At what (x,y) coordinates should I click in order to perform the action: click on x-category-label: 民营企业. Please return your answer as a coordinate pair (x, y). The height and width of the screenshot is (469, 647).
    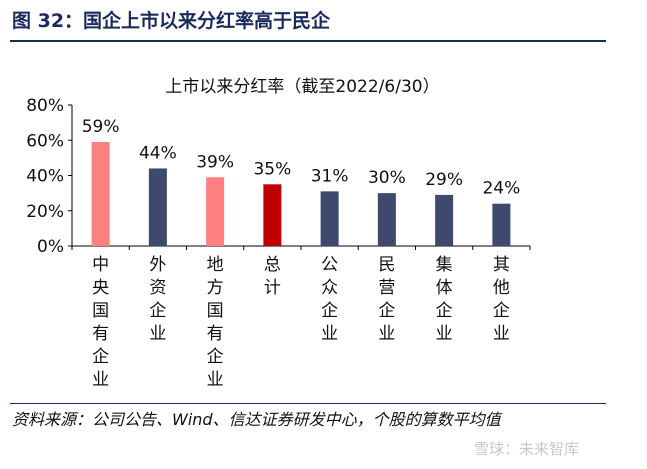
    Looking at the image, I should click on (386, 299).